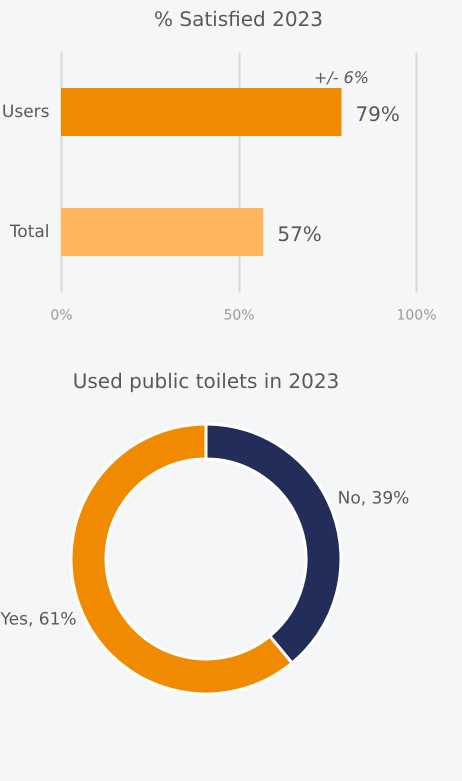  I want to click on data-label: 79%, so click(377, 114).